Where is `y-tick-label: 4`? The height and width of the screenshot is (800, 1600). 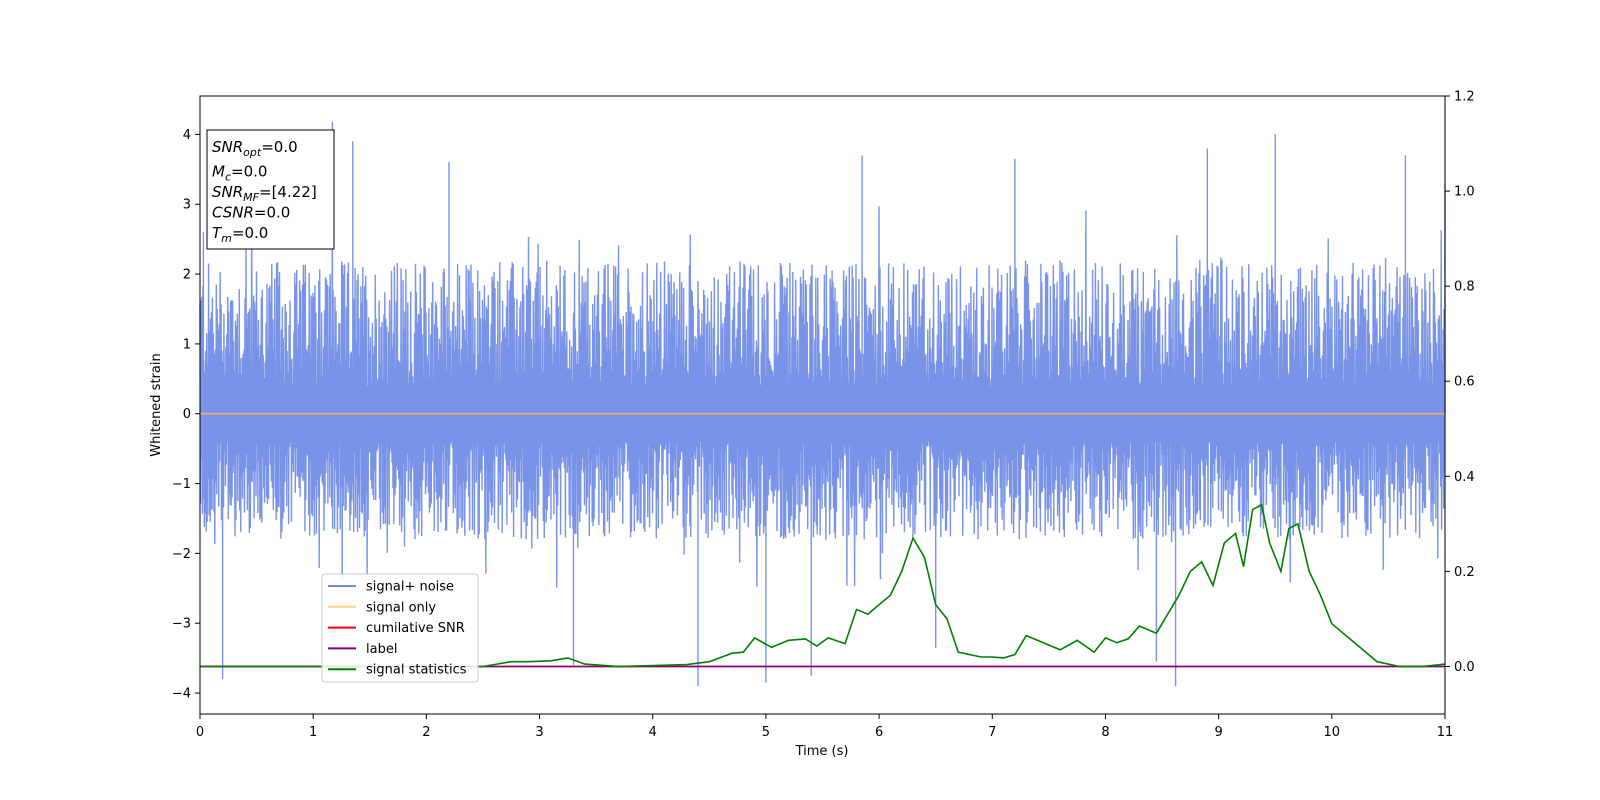 y-tick-label: 4 is located at coordinates (187, 135).